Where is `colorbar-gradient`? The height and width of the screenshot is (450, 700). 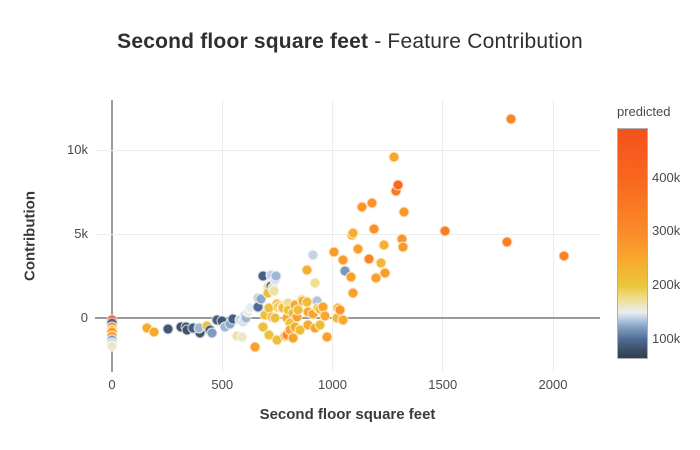
colorbar-gradient is located at coordinates (632, 243).